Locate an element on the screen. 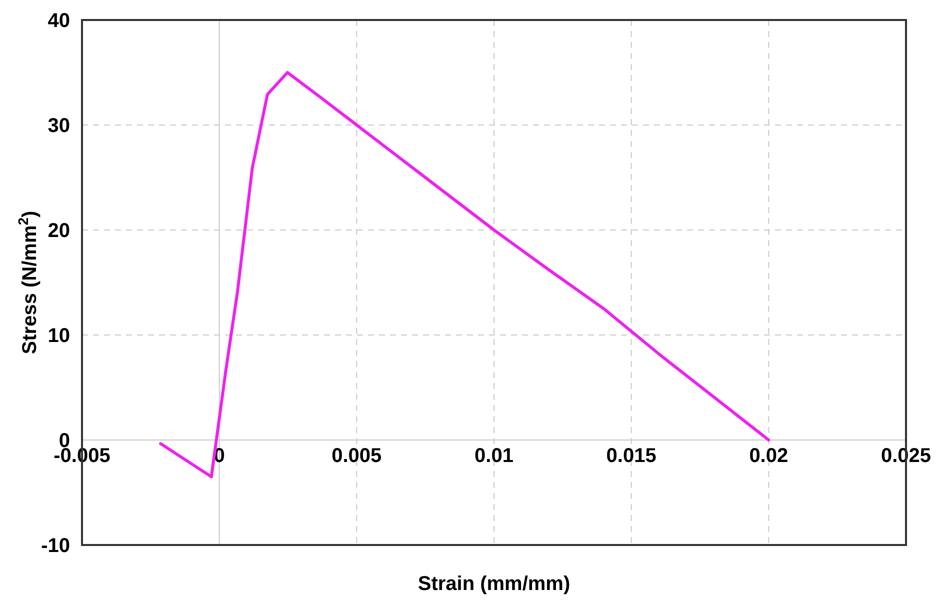  y-tick-label: 20 is located at coordinates (59, 231).